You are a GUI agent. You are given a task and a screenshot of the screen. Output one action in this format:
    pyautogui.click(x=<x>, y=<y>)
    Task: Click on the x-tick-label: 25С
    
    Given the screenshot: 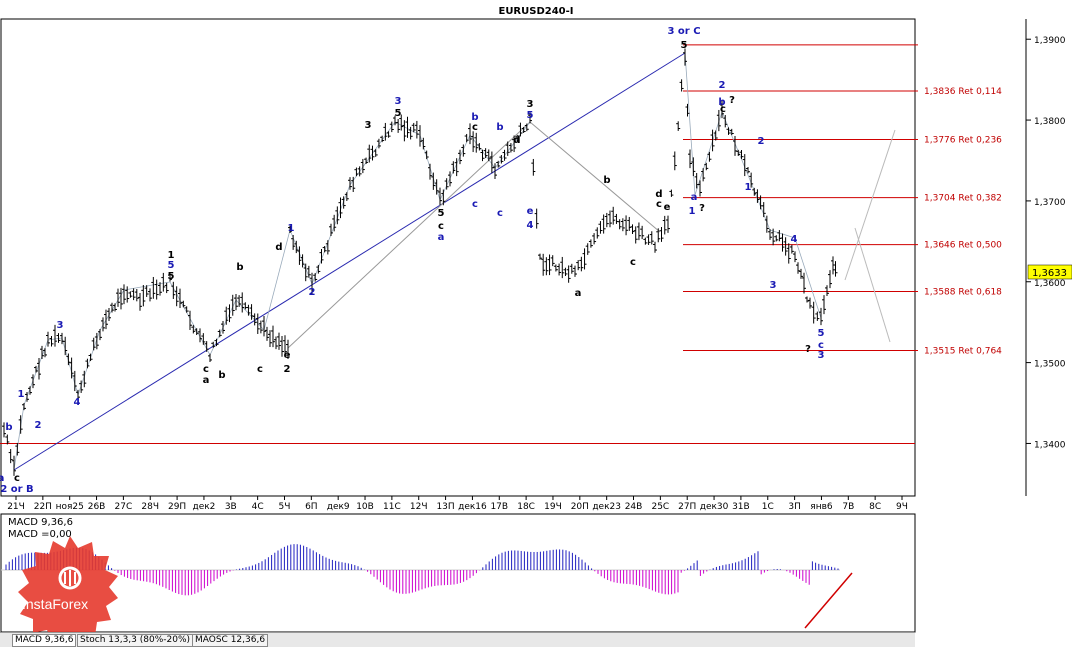 What is the action you would take?
    pyautogui.click(x=660, y=507)
    